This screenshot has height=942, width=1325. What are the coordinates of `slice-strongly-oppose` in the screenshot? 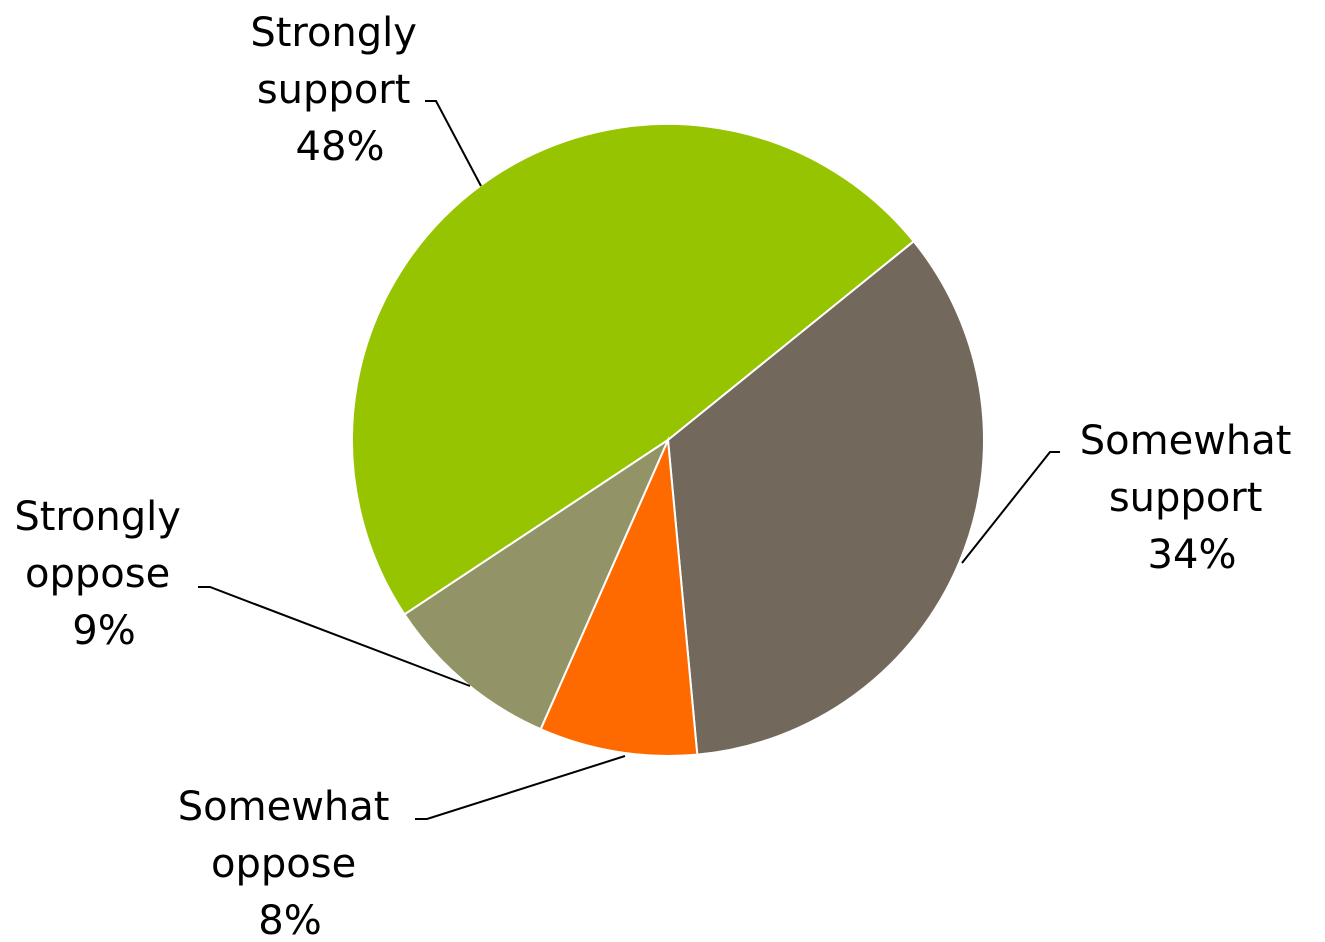 It's located at (537, 584).